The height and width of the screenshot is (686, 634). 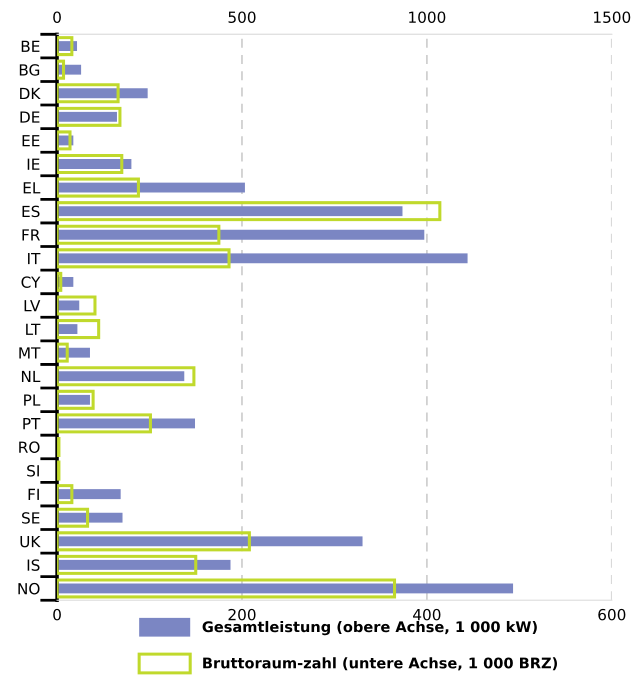 What do you see at coordinates (29, 352) in the screenshot?
I see `y-tick-label: MT` at bounding box center [29, 352].